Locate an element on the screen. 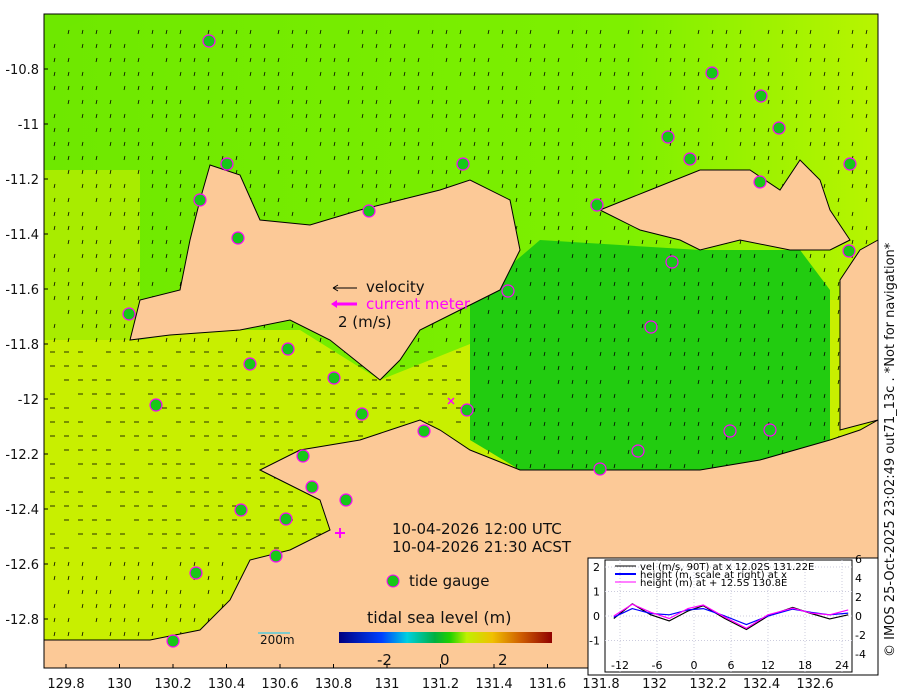 This screenshot has width=900, height=698. x-tick-label: 131.2 is located at coordinates (440, 684).